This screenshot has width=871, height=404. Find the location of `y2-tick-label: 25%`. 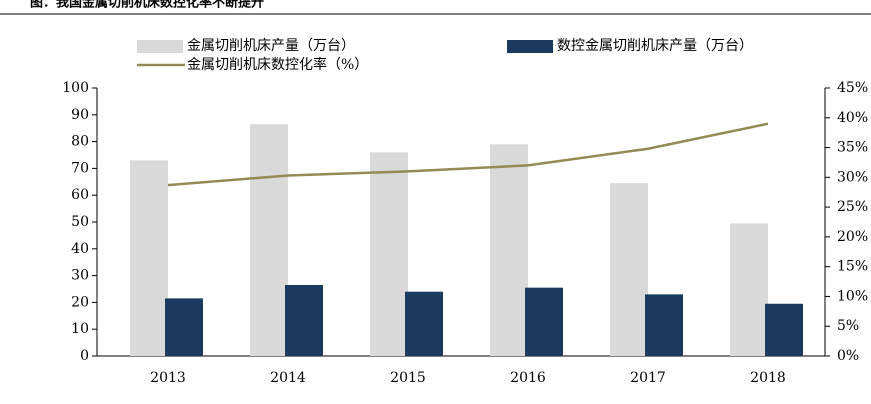

y2-tick-label: 25% is located at coordinates (852, 207).